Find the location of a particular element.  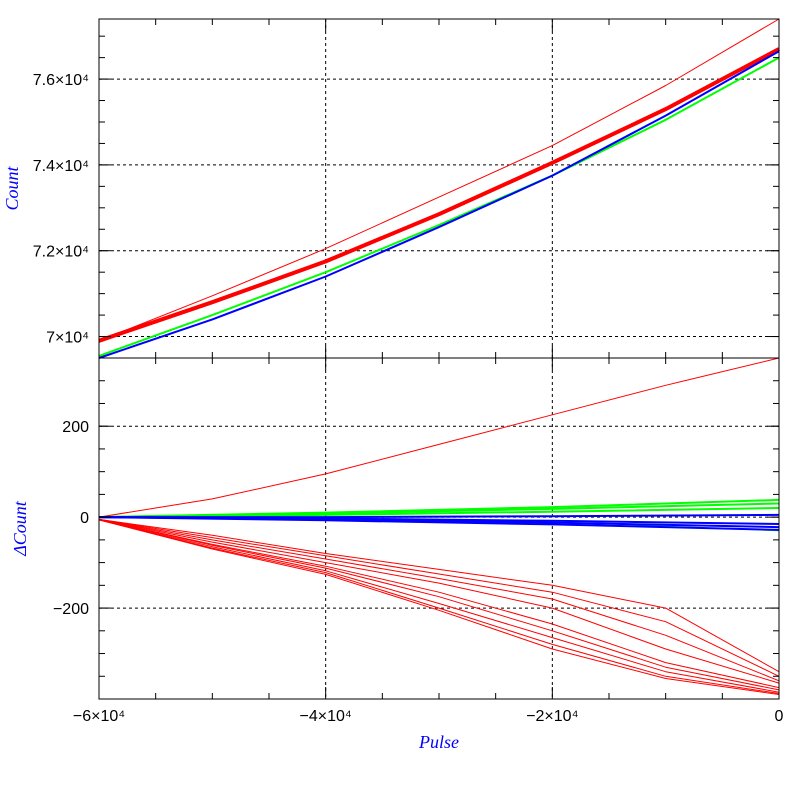

y-tick-label: 7.6×10⁴ is located at coordinates (61, 80).